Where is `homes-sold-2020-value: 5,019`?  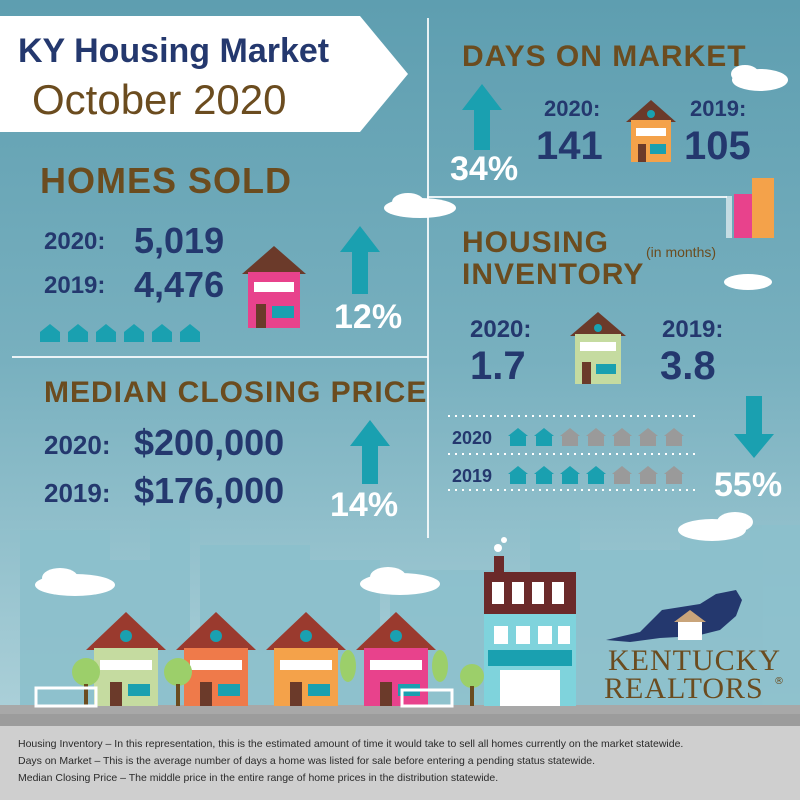
homes-sold-2020-value: 5,019 is located at coordinates (179, 240).